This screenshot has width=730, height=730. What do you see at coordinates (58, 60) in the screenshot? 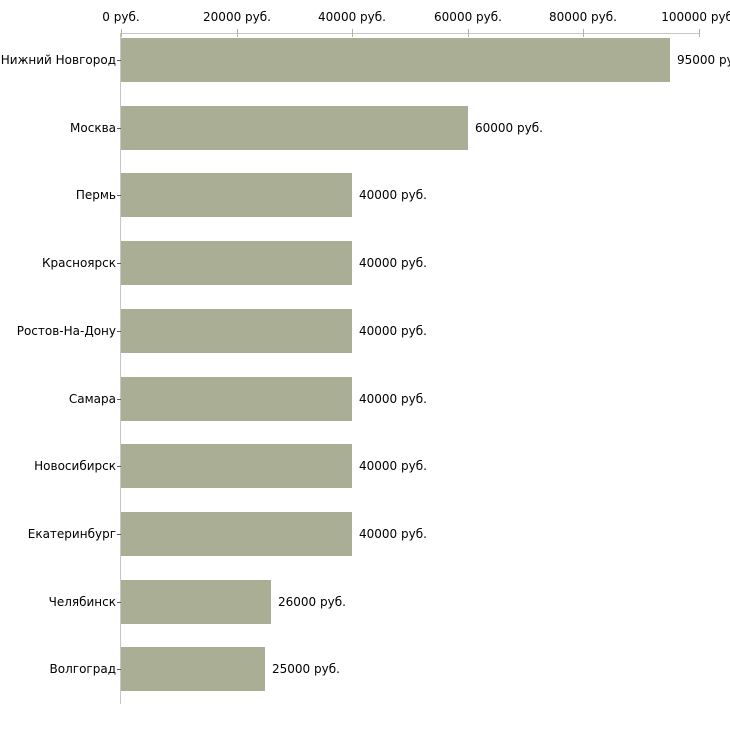
I see `category-label: Нижний Новгород` at bounding box center [58, 60].